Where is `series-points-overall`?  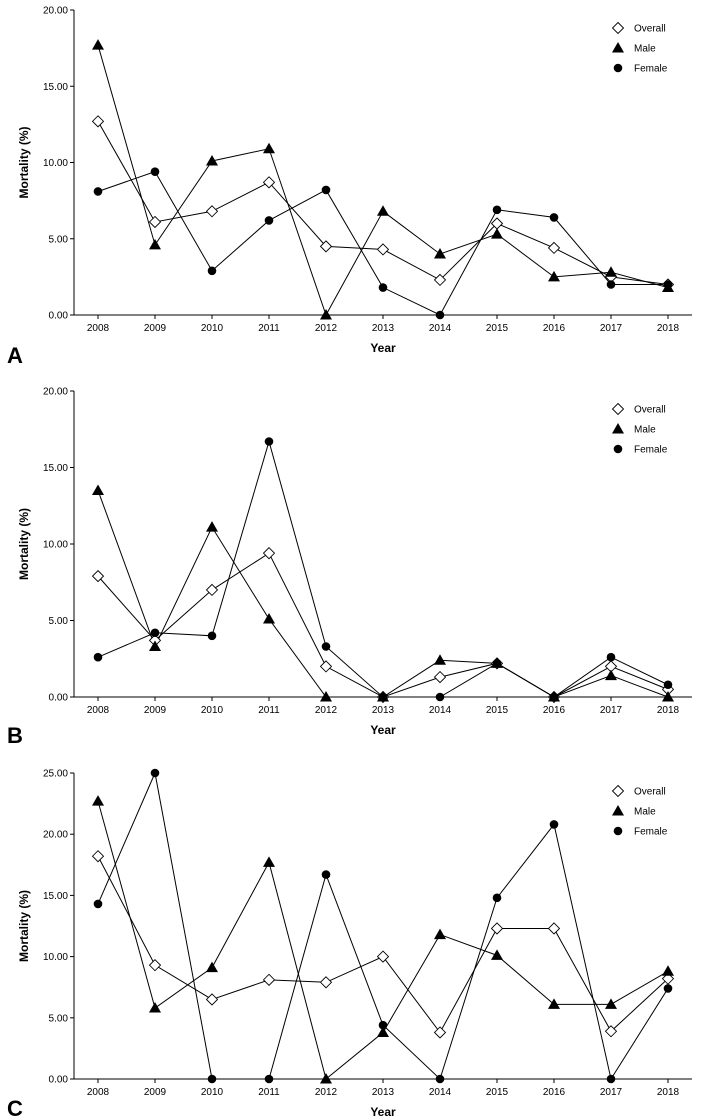 series-points-overall is located at coordinates (383, 944).